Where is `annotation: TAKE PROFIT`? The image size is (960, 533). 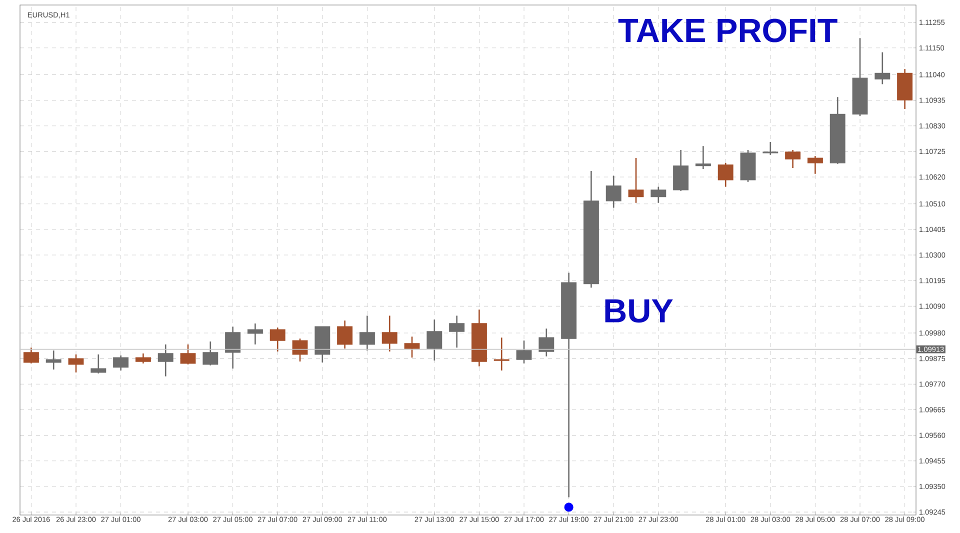
annotation: TAKE PROFIT is located at coordinates (728, 30).